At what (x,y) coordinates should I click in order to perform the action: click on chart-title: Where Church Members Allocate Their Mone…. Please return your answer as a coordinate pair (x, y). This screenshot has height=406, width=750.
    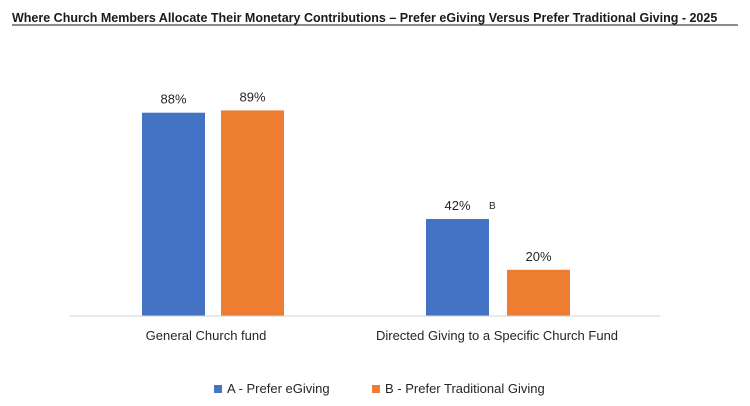
    Looking at the image, I should click on (364, 18).